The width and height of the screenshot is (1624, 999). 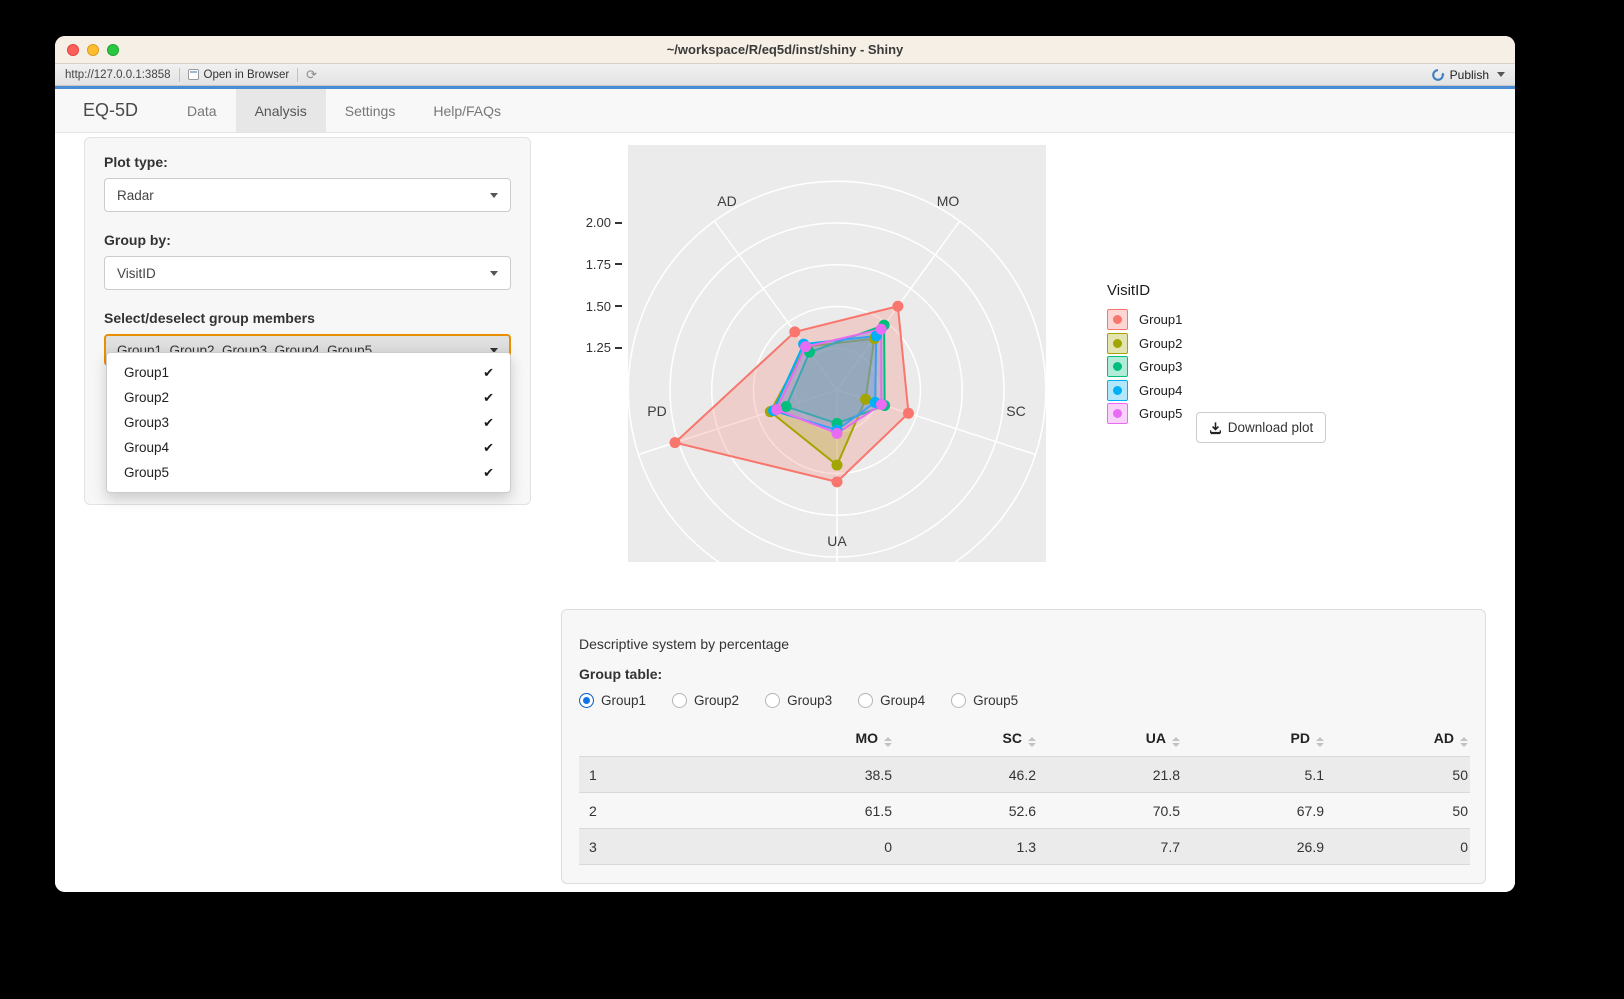 What do you see at coordinates (829, 381) in the screenshot?
I see `radar-series-group5` at bounding box center [829, 381].